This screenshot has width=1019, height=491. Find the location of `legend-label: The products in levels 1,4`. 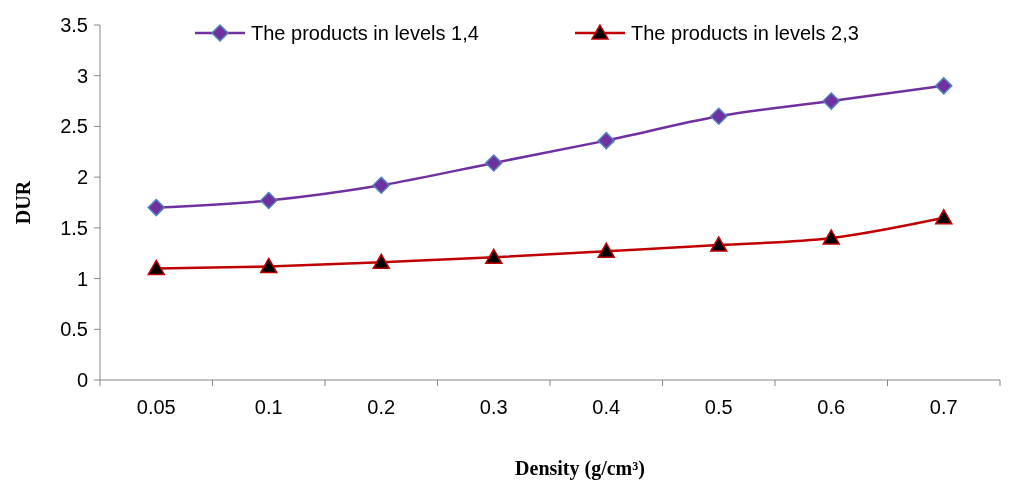

legend-label: The products in levels 1,4 is located at coordinates (365, 33).